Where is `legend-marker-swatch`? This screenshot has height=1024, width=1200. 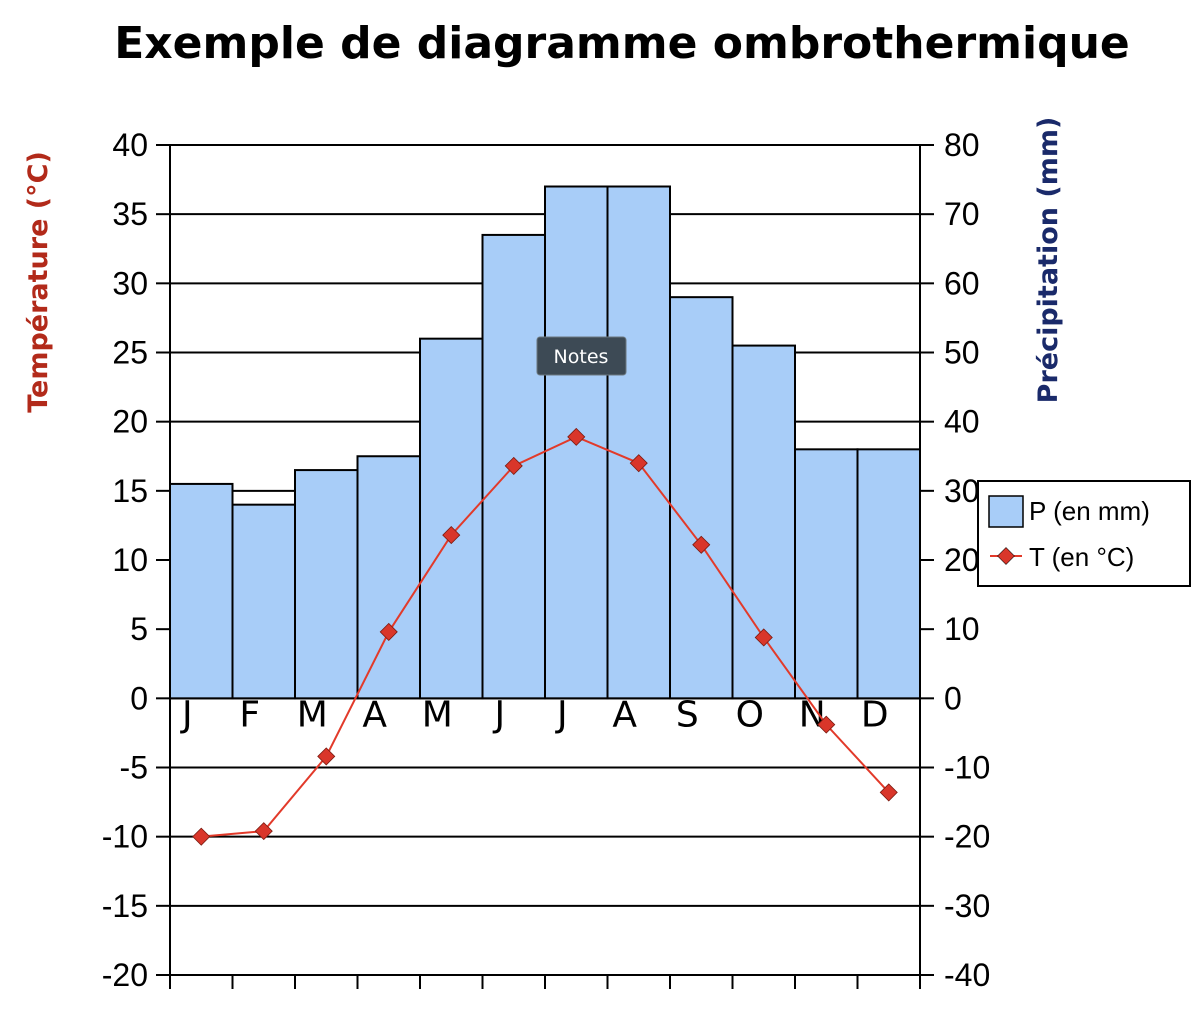
legend-marker-swatch is located at coordinates (1006, 556).